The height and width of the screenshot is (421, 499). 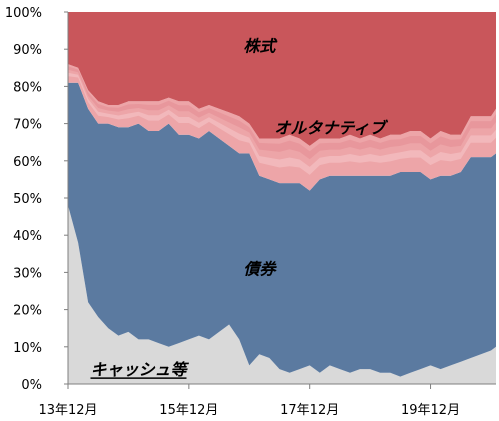 I want to click on y-tick-label: 70%, so click(x=27, y=125).